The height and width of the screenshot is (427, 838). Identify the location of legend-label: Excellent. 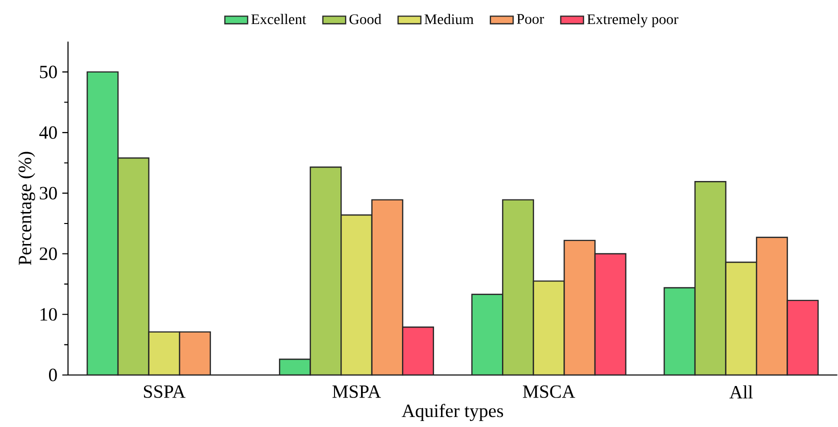
(278, 19).